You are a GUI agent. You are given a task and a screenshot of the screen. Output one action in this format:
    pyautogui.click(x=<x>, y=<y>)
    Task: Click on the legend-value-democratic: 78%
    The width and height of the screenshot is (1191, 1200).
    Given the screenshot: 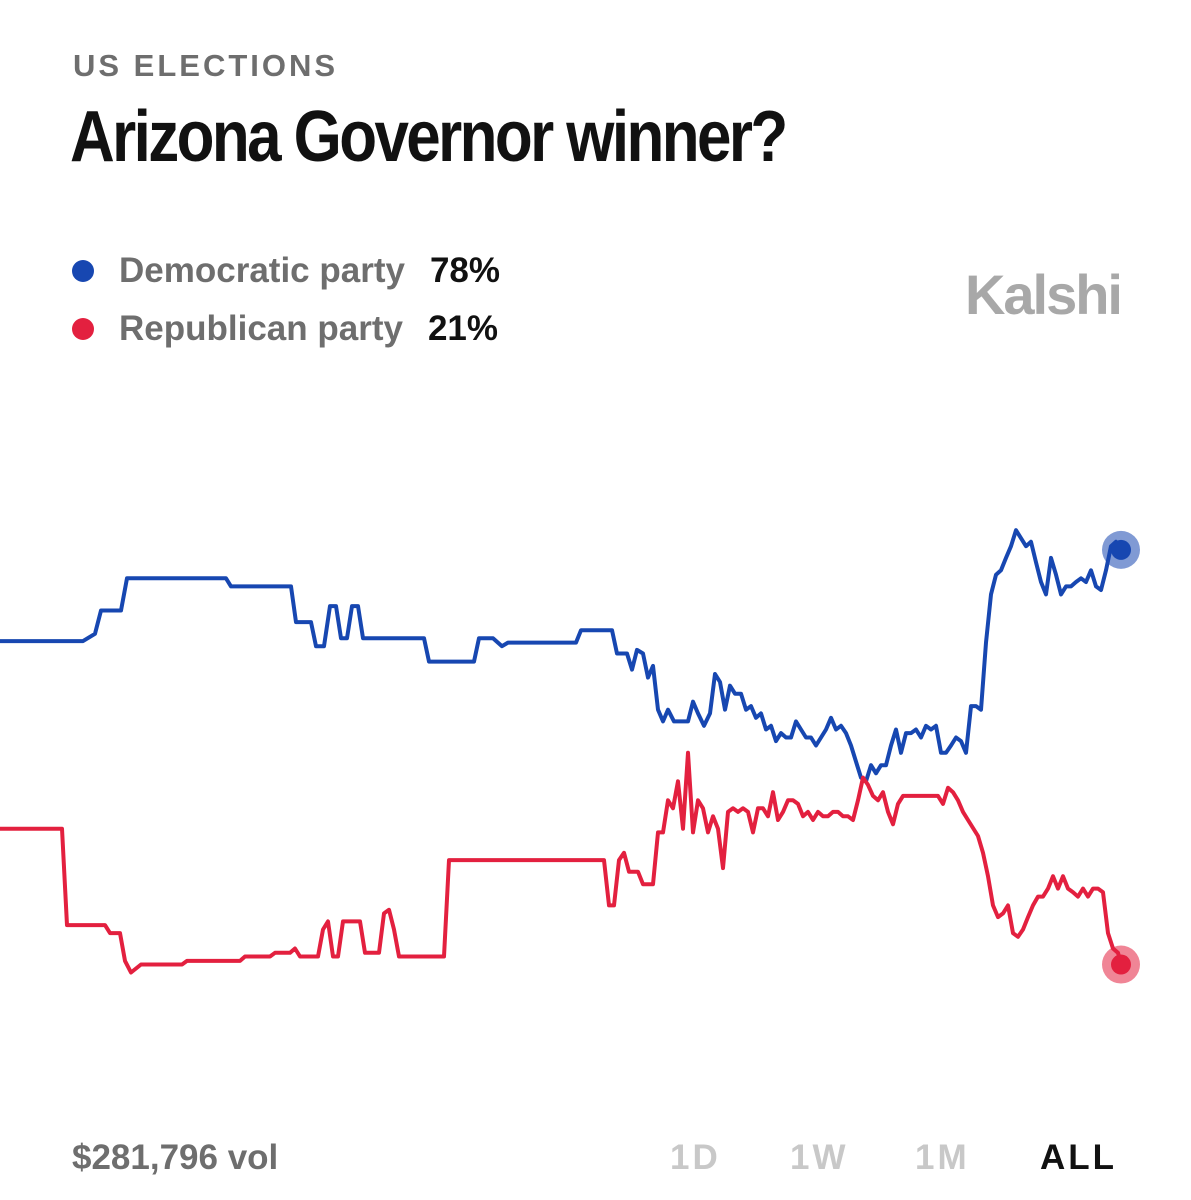 What is the action you would take?
    pyautogui.click(x=465, y=270)
    